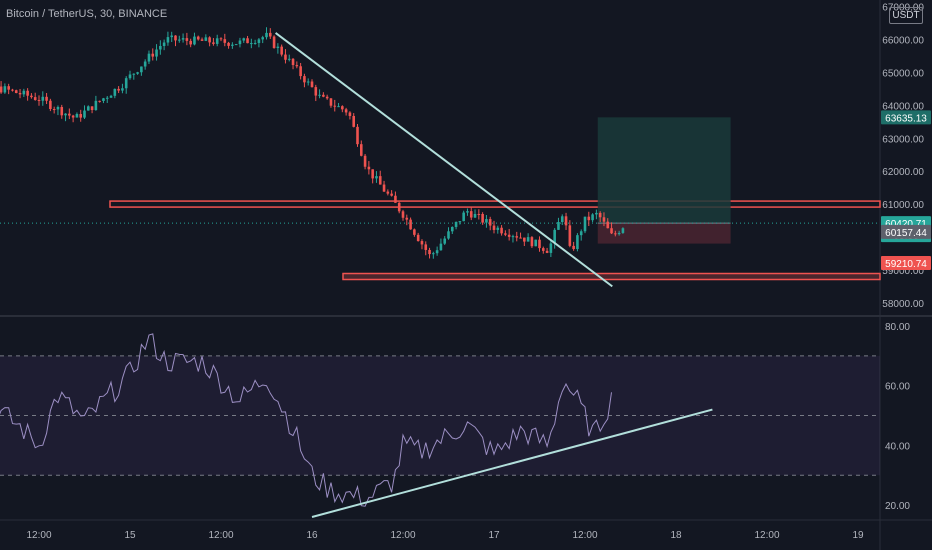 Image resolution: width=932 pixels, height=550 pixels. I want to click on price-label-text: 60157.44, so click(906, 233).